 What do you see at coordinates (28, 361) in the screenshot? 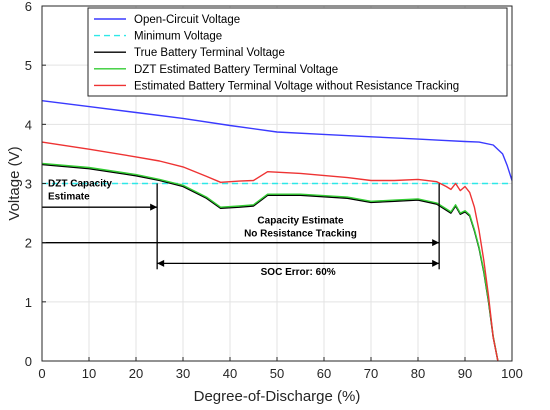
I see `y-tick-label: 0` at bounding box center [28, 361].